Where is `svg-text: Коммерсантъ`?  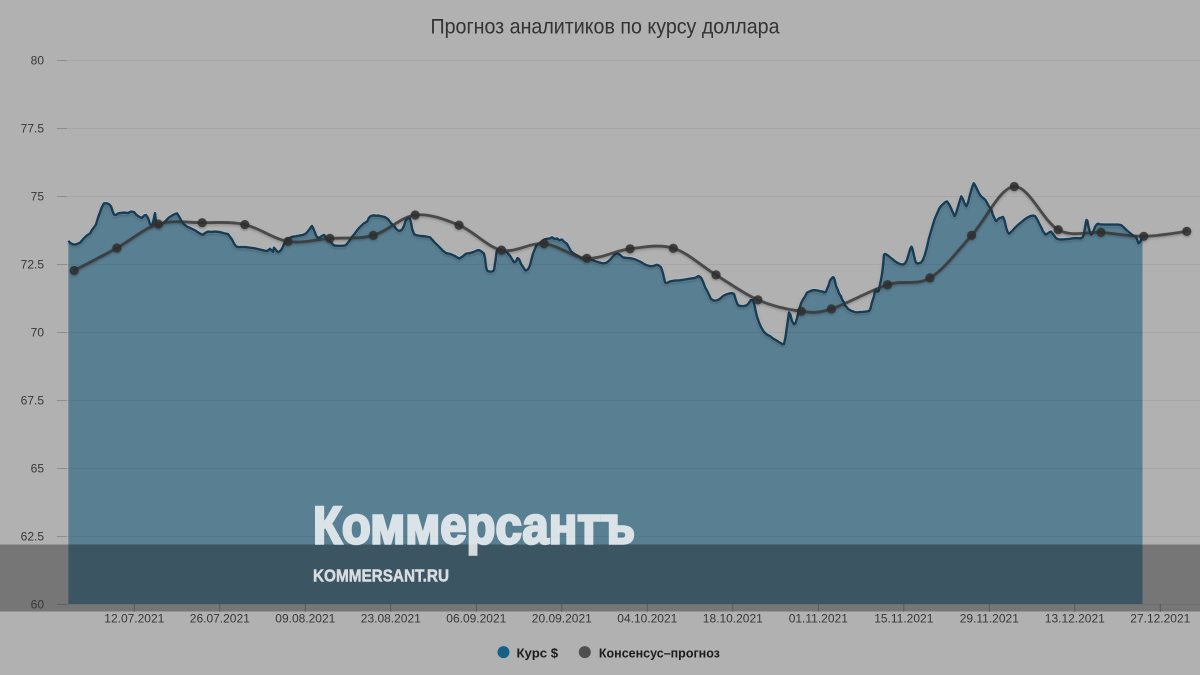 svg-text: Коммерсантъ is located at coordinates (474, 526).